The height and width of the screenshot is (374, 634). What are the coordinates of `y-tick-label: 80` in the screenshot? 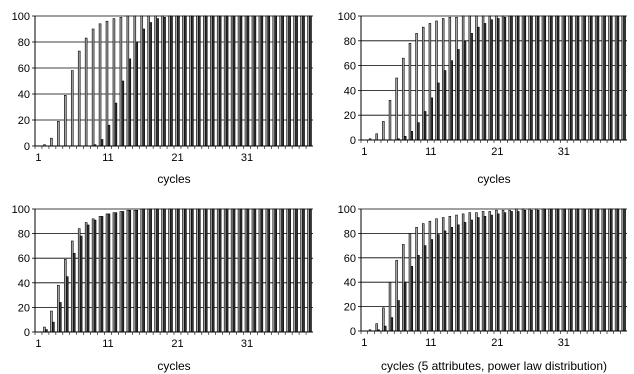 It's located at (24, 235).